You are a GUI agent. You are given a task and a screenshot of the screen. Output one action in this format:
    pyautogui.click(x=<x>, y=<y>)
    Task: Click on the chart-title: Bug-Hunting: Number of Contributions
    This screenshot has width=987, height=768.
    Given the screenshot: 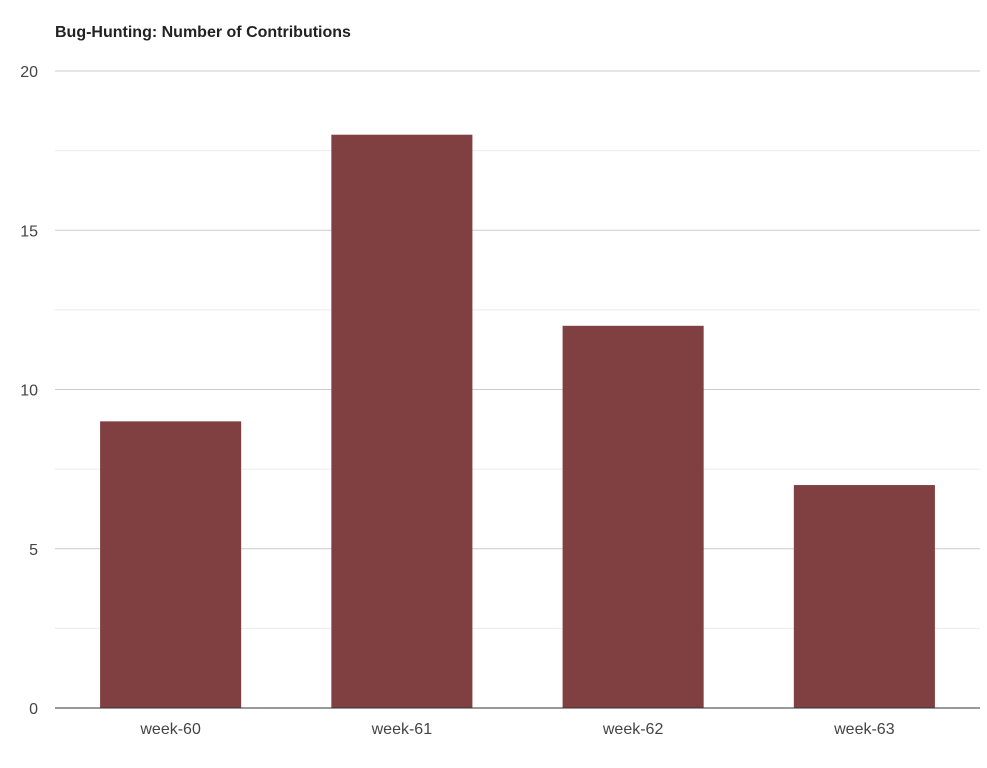 What is the action you would take?
    pyautogui.click(x=203, y=32)
    